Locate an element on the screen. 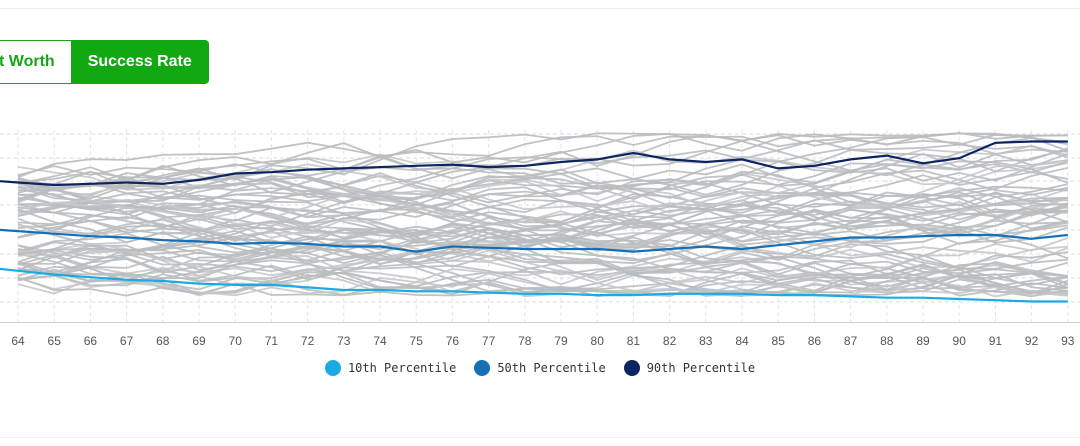  x-tick-label: 89 is located at coordinates (923, 341).